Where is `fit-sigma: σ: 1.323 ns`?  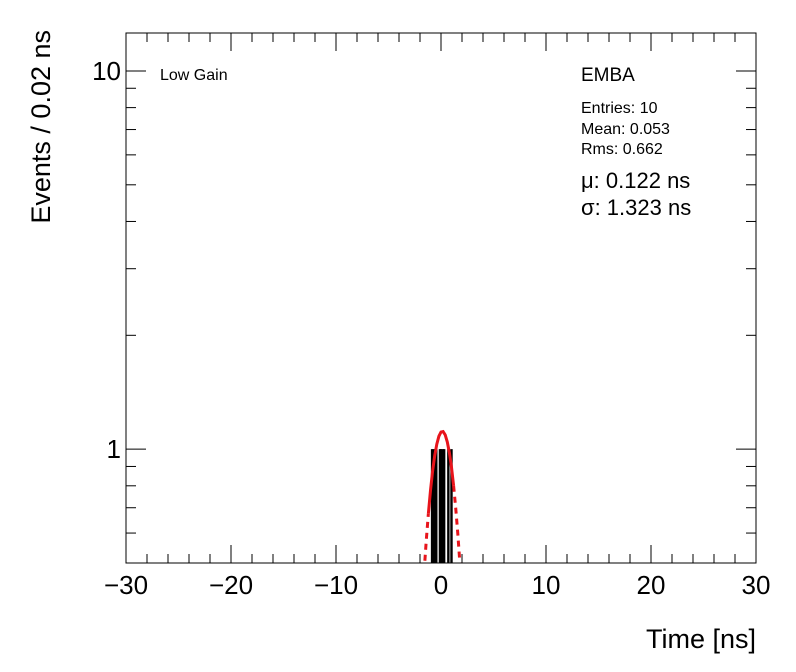
fit-sigma: σ: 1.323 ns is located at coordinates (636, 207).